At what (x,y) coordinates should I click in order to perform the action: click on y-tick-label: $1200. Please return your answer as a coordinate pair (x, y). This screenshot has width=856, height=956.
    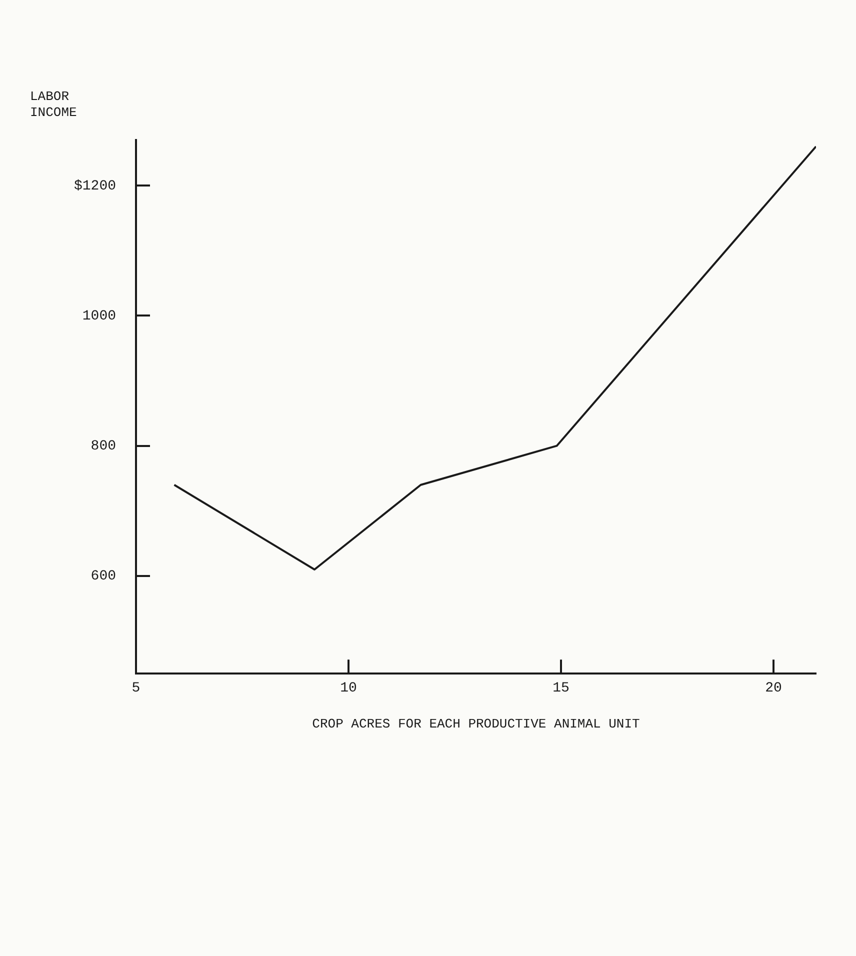
    Looking at the image, I should click on (95, 186).